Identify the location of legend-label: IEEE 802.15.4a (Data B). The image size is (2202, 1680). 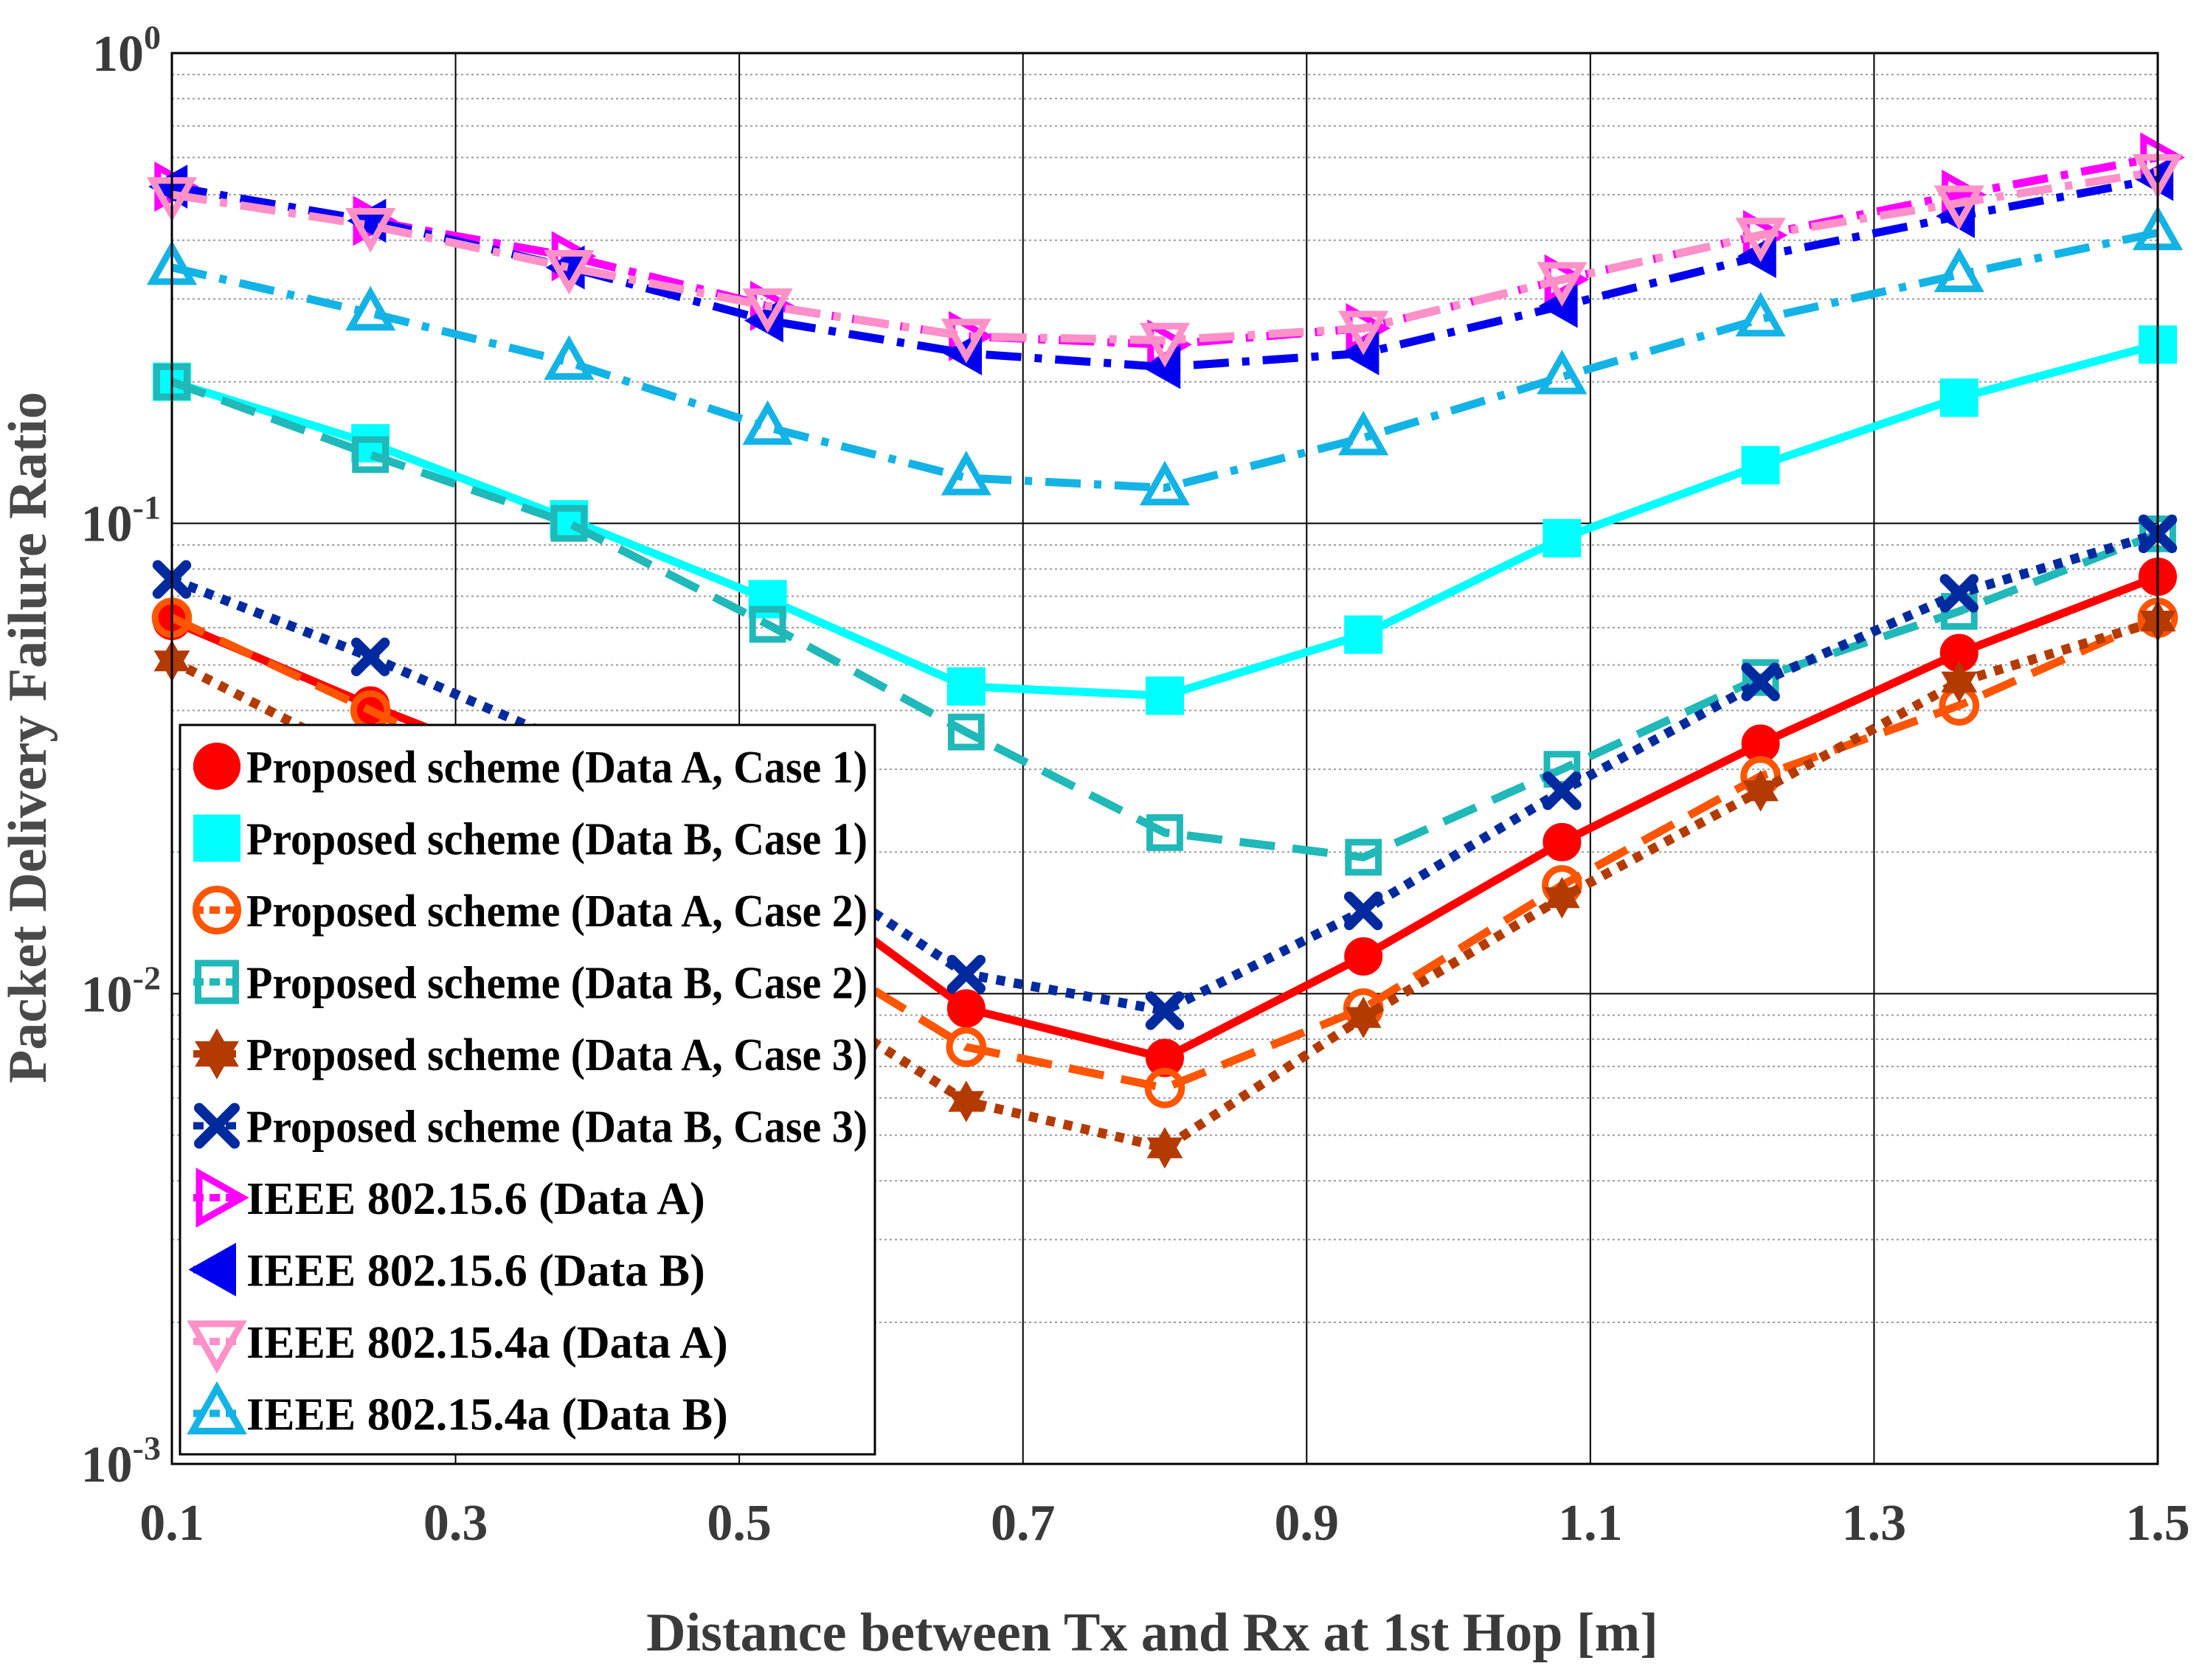
(487, 1415).